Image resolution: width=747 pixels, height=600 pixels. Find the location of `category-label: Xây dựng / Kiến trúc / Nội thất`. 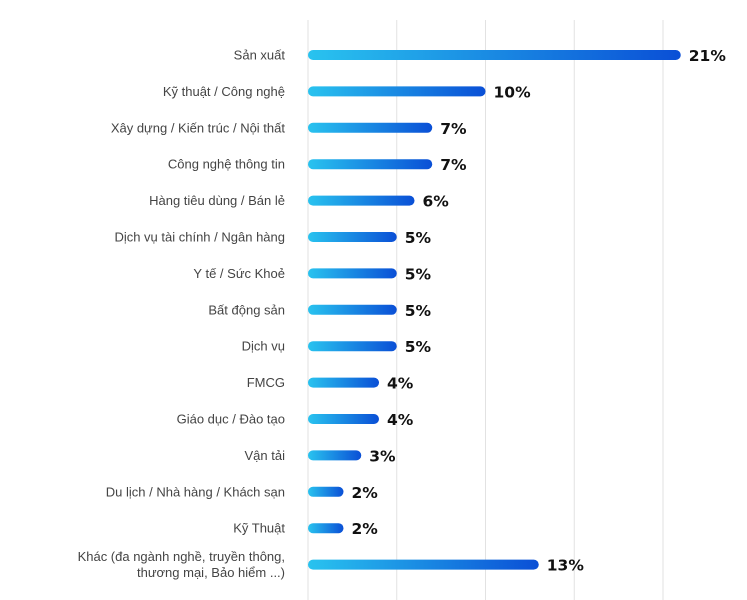

category-label: Xây dựng / Kiến trúc / Nội thất is located at coordinates (198, 127).